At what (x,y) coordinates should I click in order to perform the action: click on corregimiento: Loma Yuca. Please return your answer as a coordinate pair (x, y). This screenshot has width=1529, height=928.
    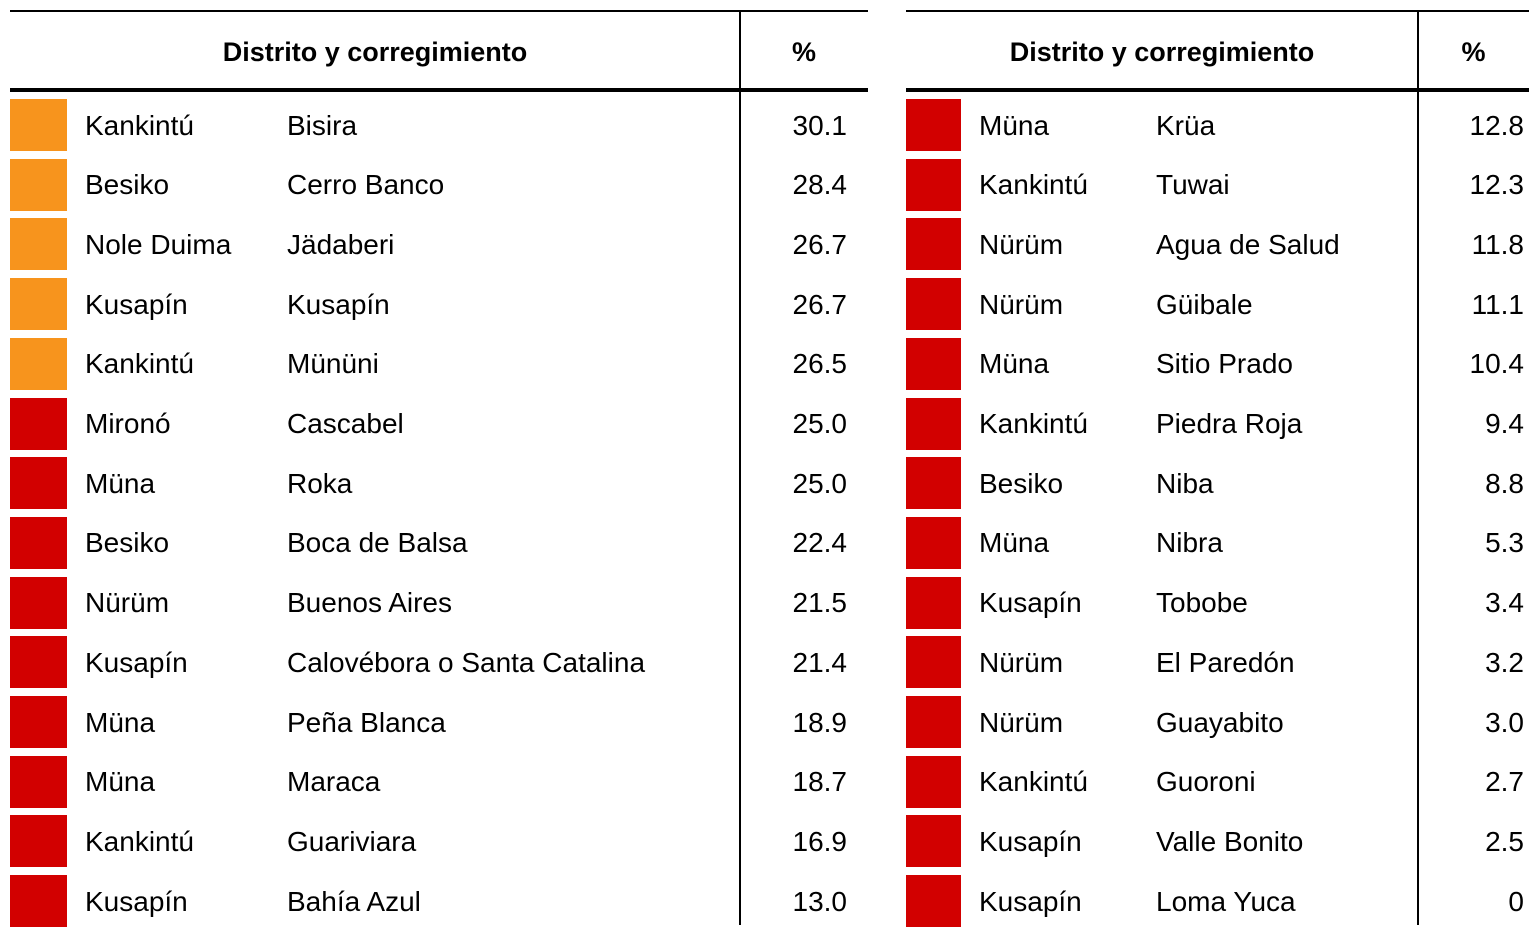
    Looking at the image, I should click on (1226, 901).